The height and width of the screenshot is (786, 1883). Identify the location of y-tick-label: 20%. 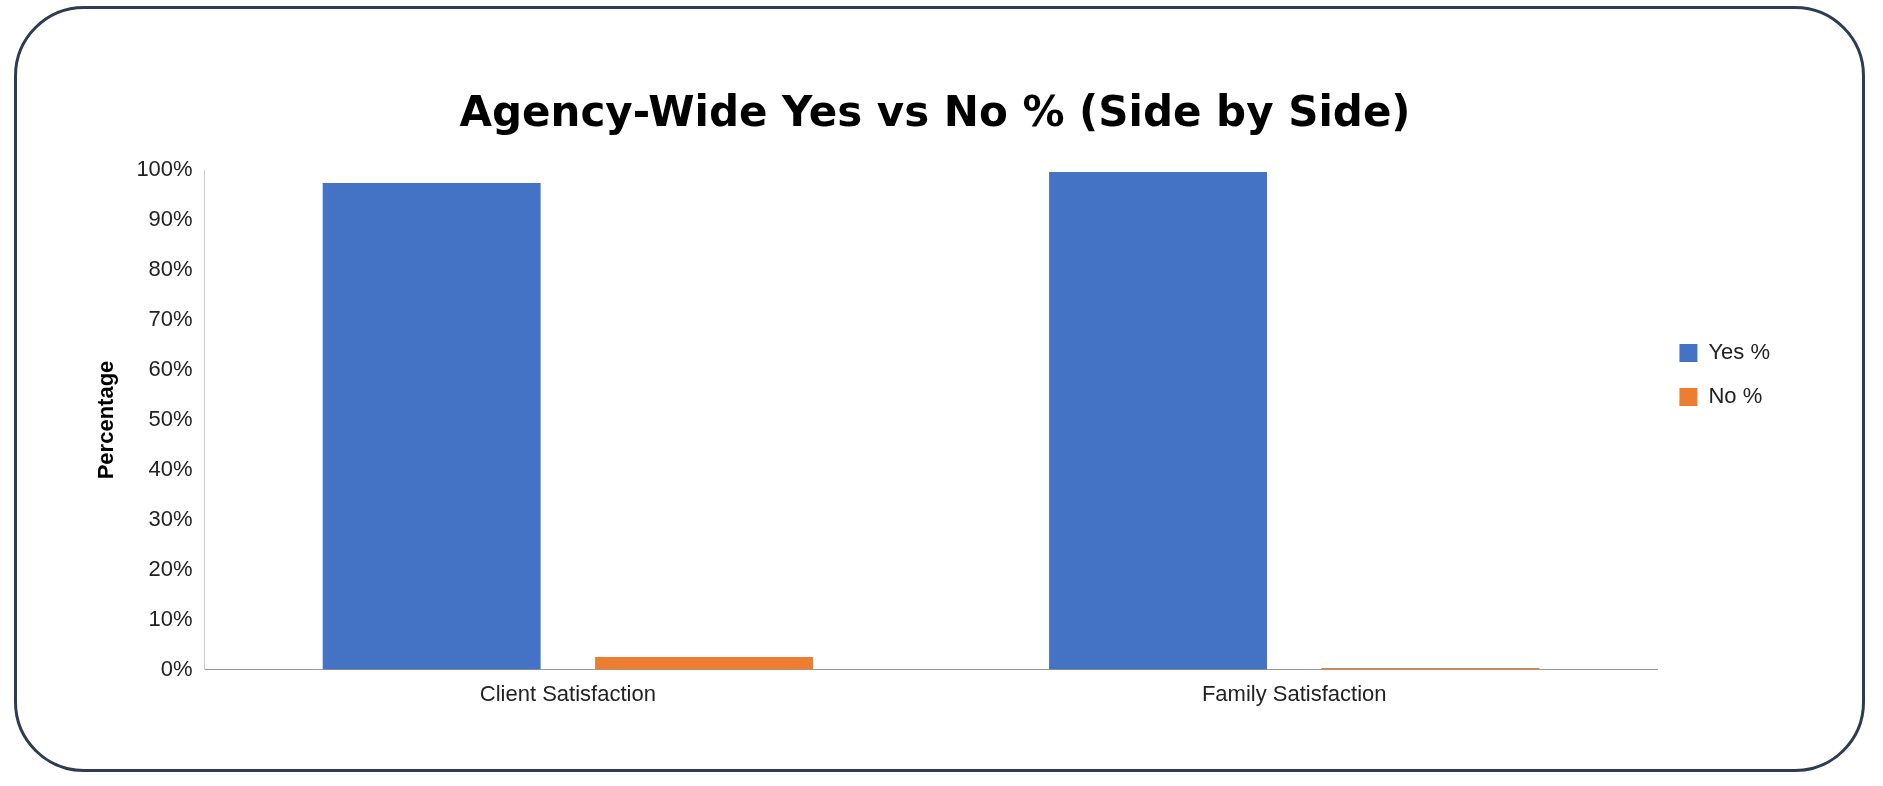
(170, 568).